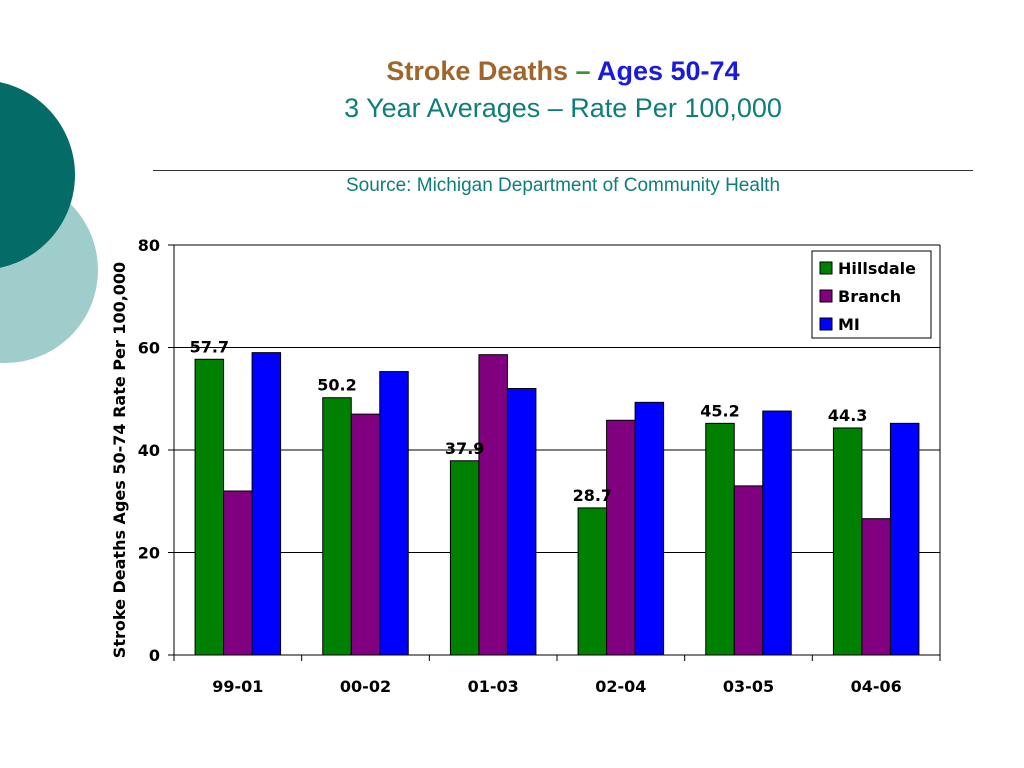 The width and height of the screenshot is (1024, 768). What do you see at coordinates (847, 415) in the screenshot?
I see `data-label: 44.3` at bounding box center [847, 415].